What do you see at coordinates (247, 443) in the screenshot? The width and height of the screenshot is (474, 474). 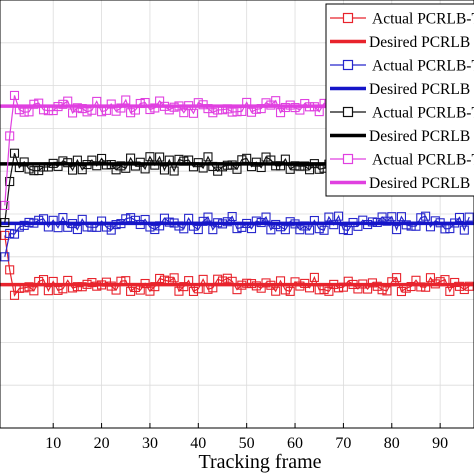 I see `x-tick-label: 50` at bounding box center [247, 443].